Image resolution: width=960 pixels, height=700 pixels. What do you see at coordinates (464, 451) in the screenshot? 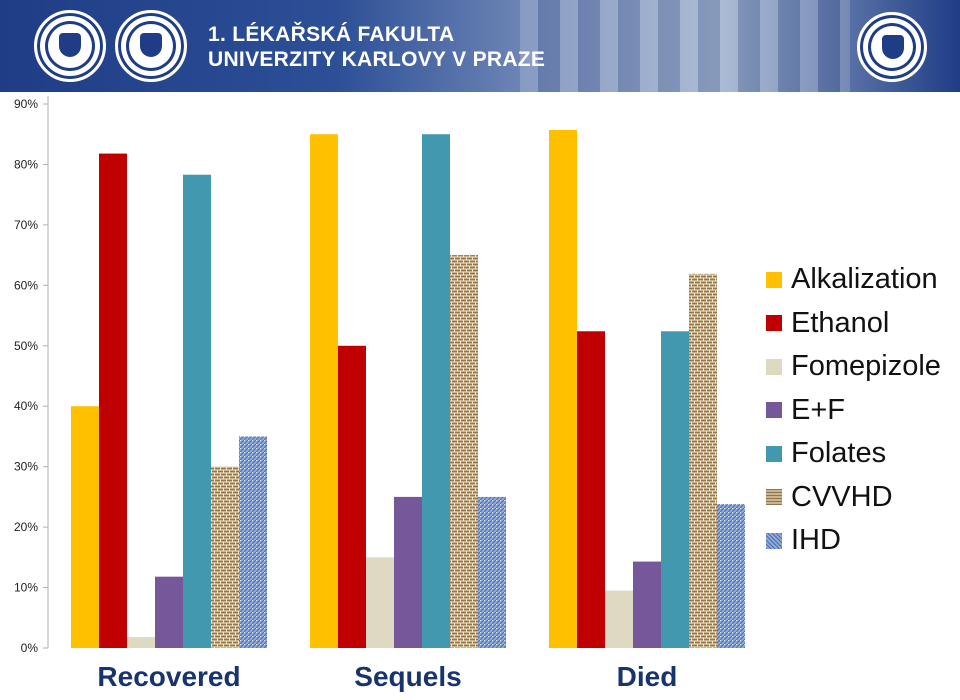
I see `bar-cvvhd-sequels` at bounding box center [464, 451].